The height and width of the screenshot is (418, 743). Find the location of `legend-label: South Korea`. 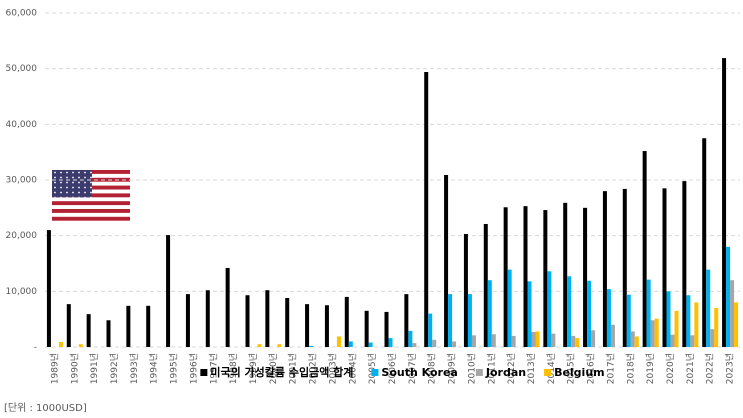

legend-label: South Korea is located at coordinates (419, 372).